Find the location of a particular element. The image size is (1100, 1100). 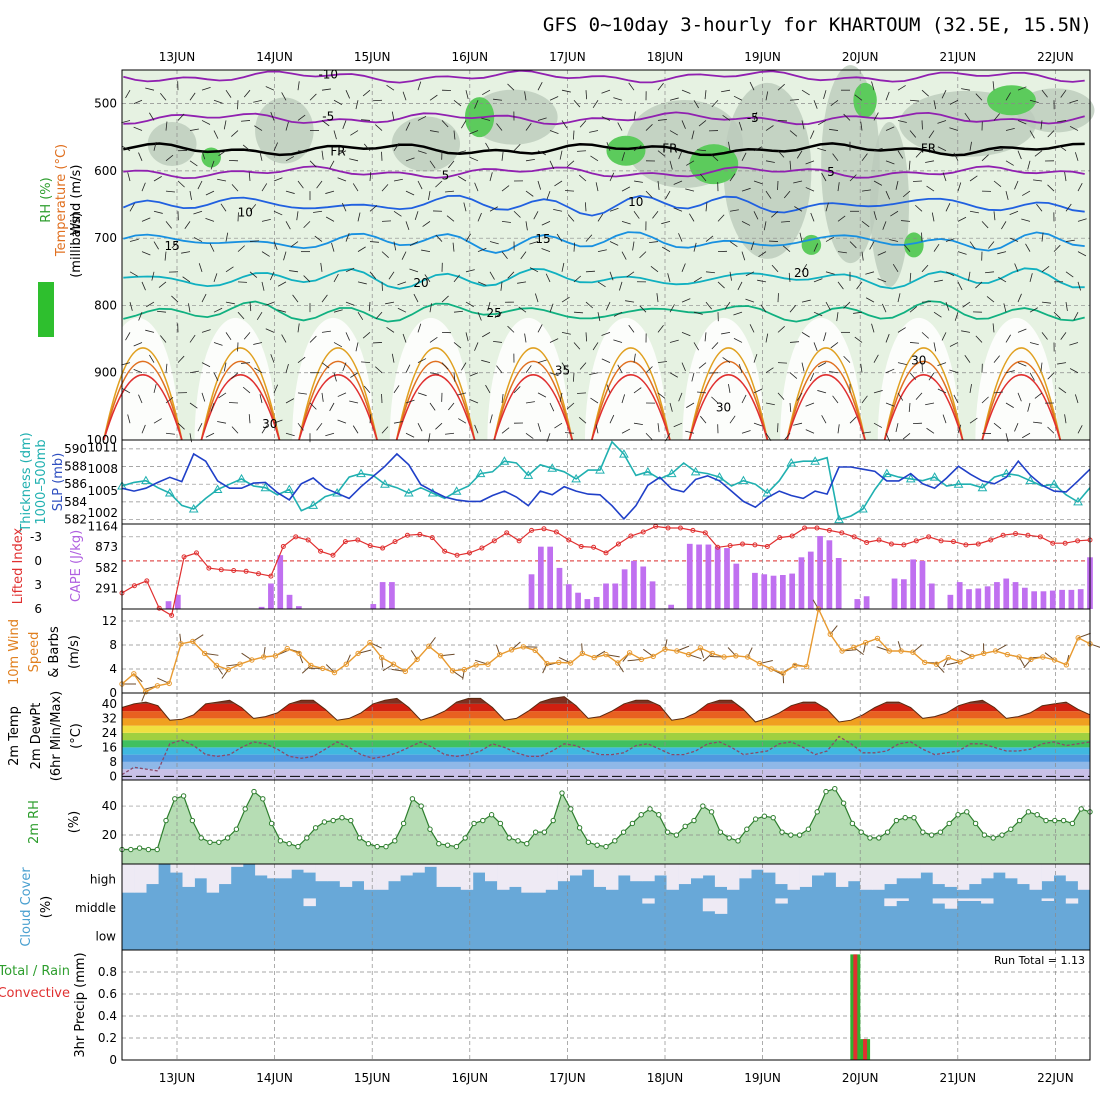

temp-tick: 24 is located at coordinates (109, 733).